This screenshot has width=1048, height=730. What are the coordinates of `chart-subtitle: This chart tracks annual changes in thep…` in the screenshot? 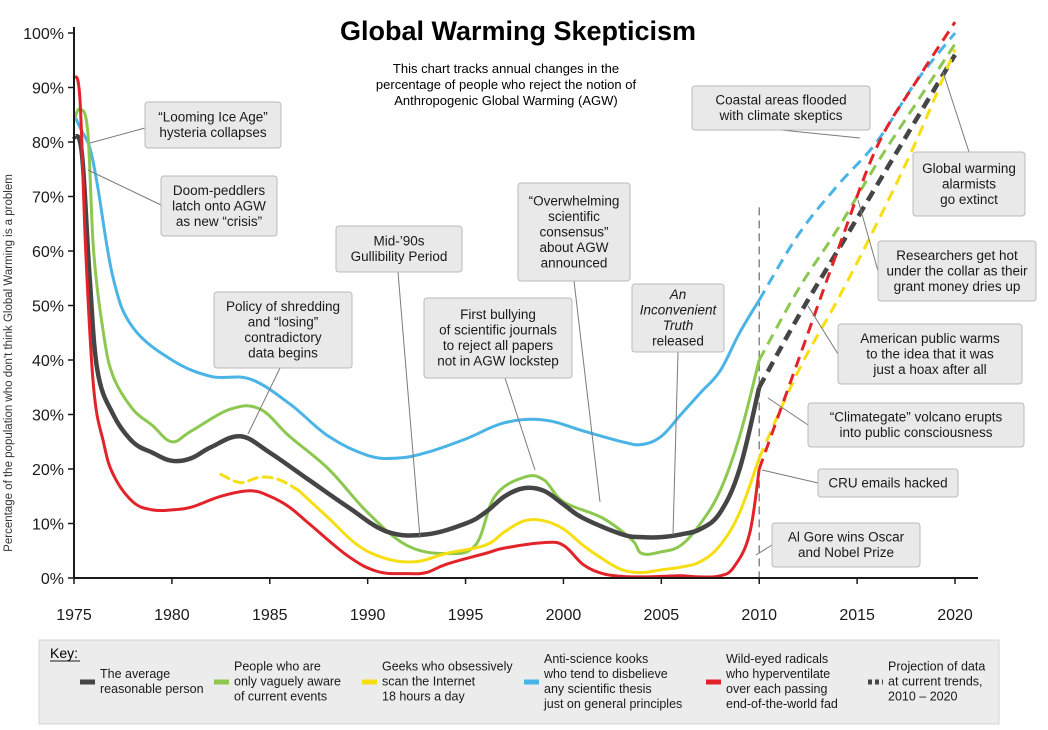 It's located at (506, 84).